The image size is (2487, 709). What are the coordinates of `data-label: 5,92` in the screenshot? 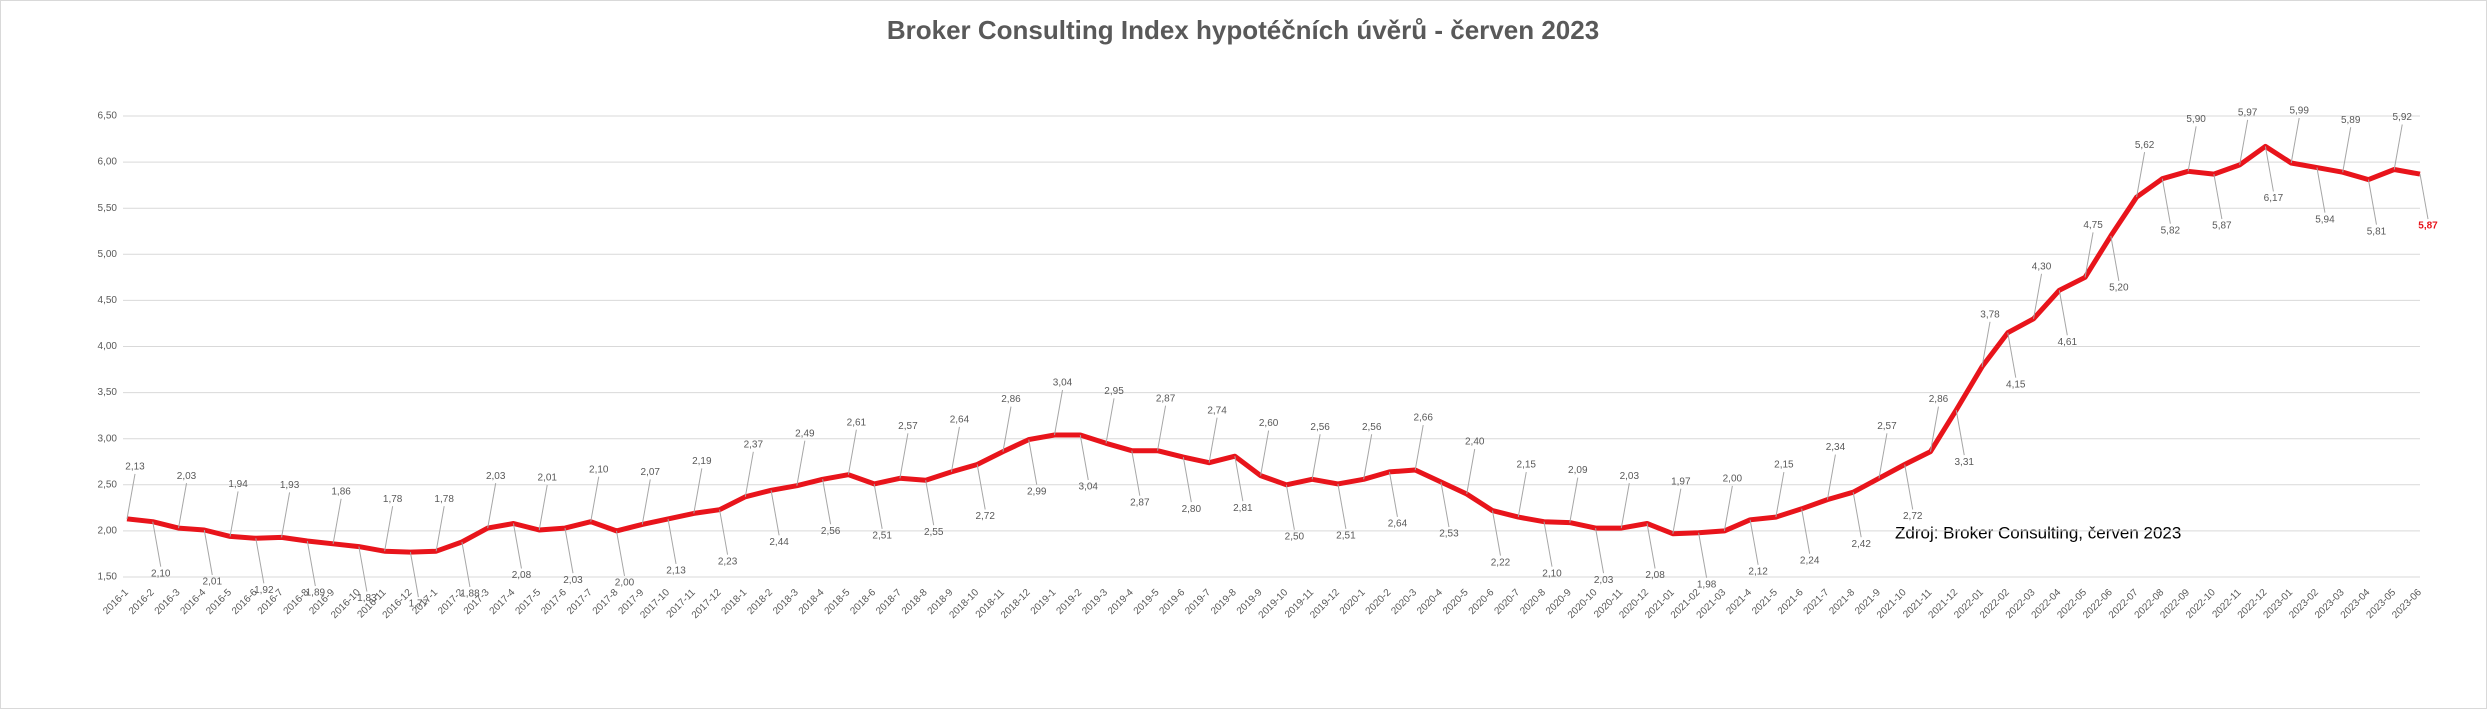 It's located at (2403, 117).